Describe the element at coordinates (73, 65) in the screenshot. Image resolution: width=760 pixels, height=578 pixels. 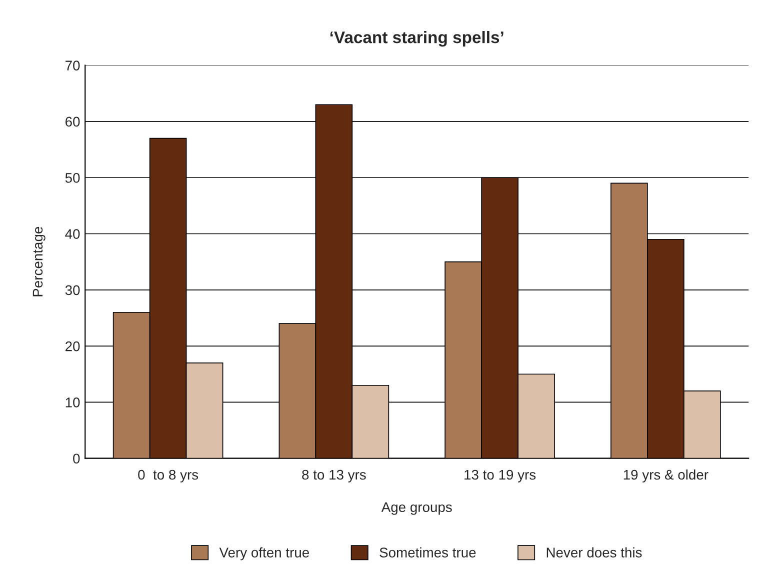
I see `y-tick-label: 70` at that location.